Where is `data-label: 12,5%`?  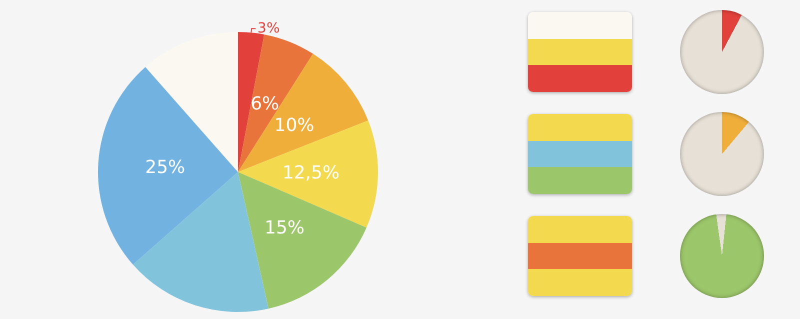
data-label: 12,5% is located at coordinates (311, 173).